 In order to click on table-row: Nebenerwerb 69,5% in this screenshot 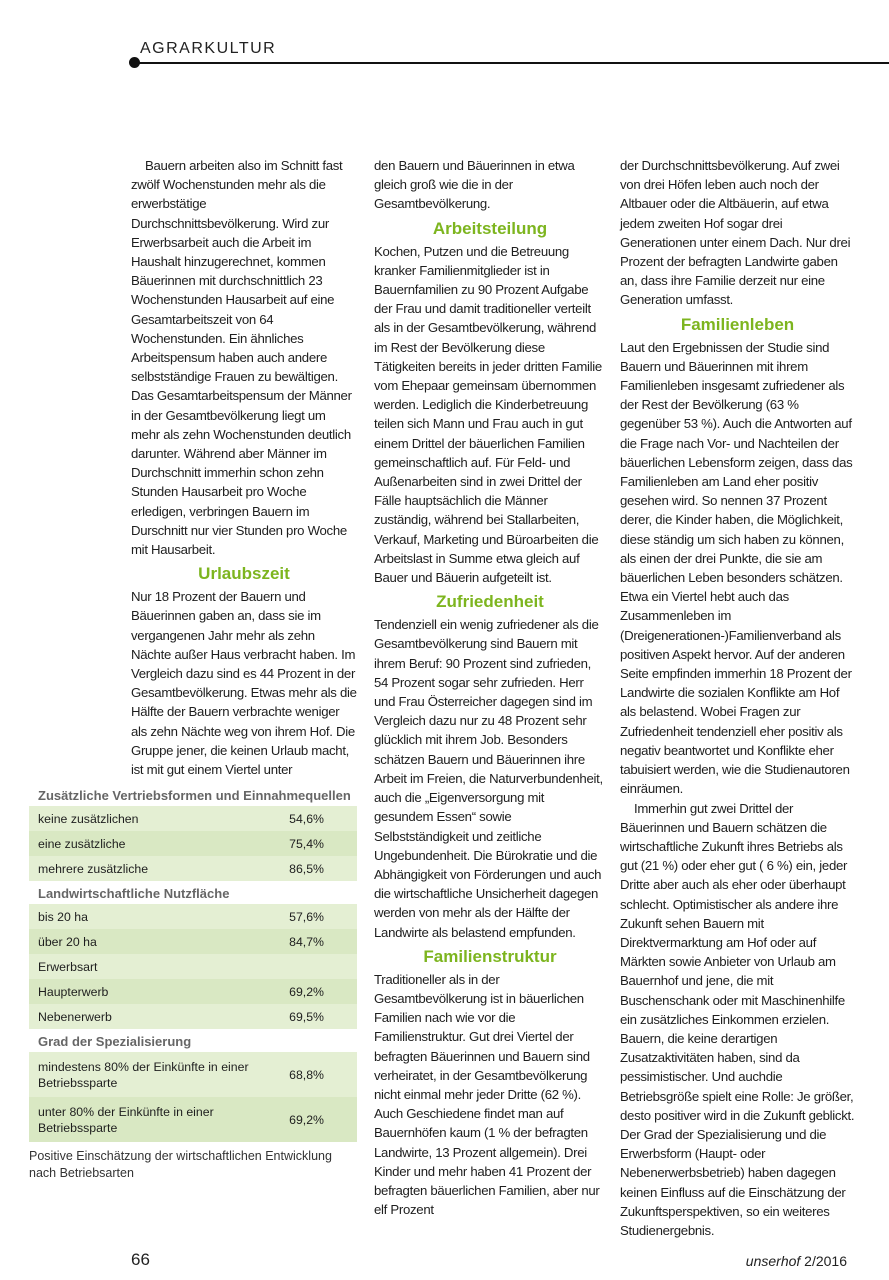, I will do `click(193, 1017)`.